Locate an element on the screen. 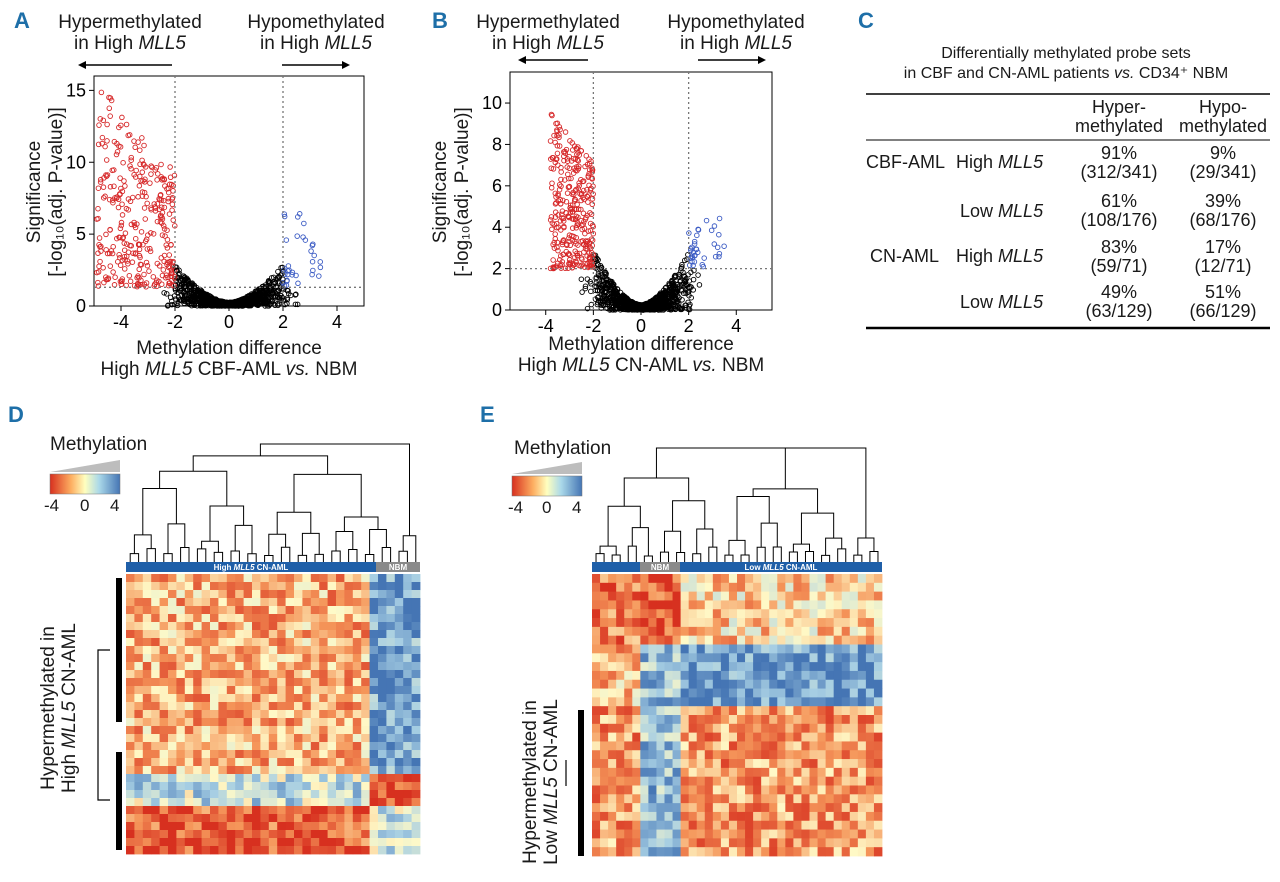 The image size is (1280, 882). x-tick-label: -4 is located at coordinates (546, 326).